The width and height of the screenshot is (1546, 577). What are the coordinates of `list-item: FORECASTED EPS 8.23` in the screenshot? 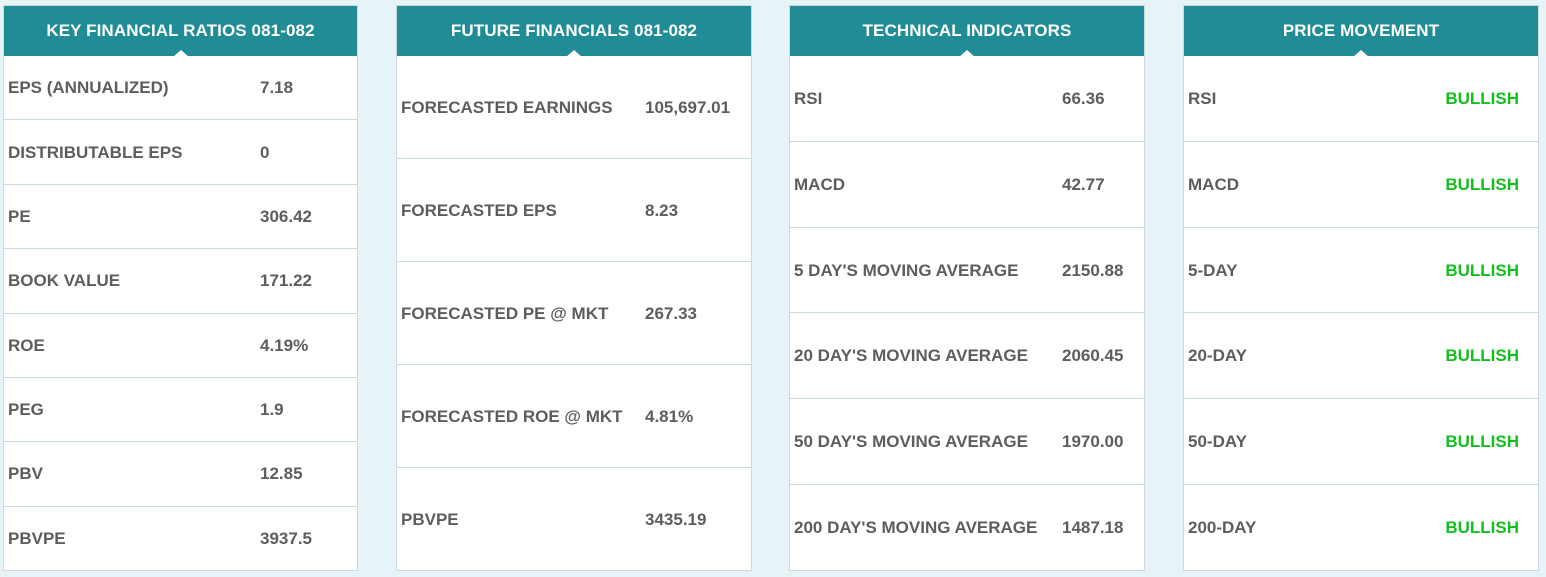 It's located at (574, 209).